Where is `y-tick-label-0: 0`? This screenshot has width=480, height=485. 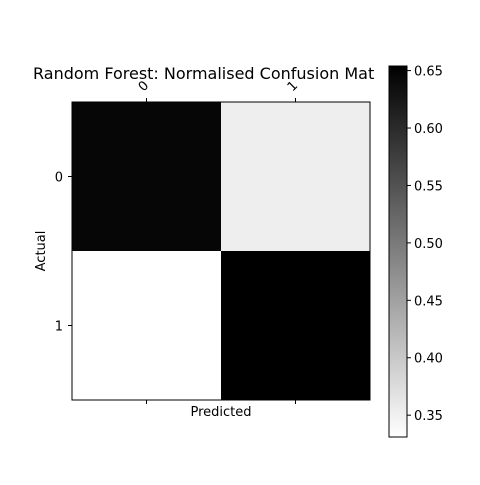 y-tick-label-0: 0 is located at coordinates (59, 178).